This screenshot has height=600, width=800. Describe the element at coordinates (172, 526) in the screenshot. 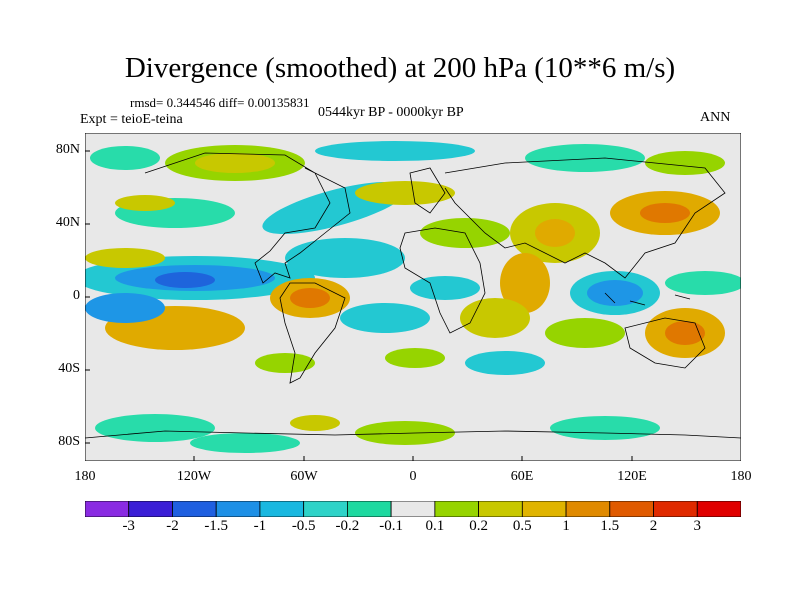

I see `colorbar-tick-label: -2` at that location.